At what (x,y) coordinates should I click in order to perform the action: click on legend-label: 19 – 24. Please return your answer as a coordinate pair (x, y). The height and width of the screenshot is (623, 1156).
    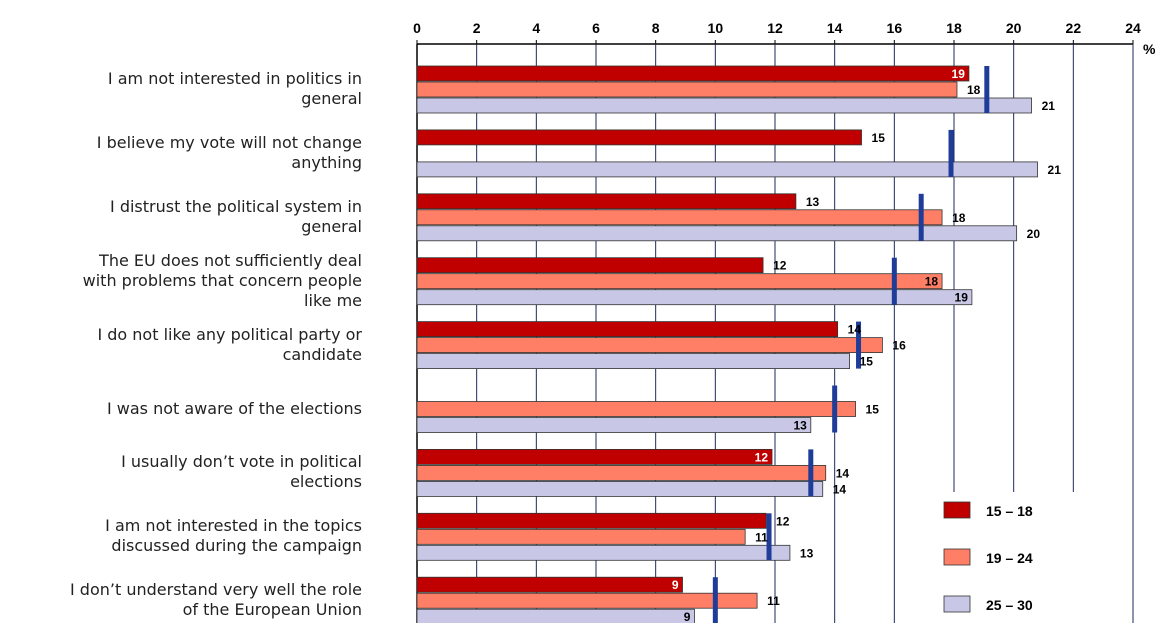
    Looking at the image, I should click on (1009, 558).